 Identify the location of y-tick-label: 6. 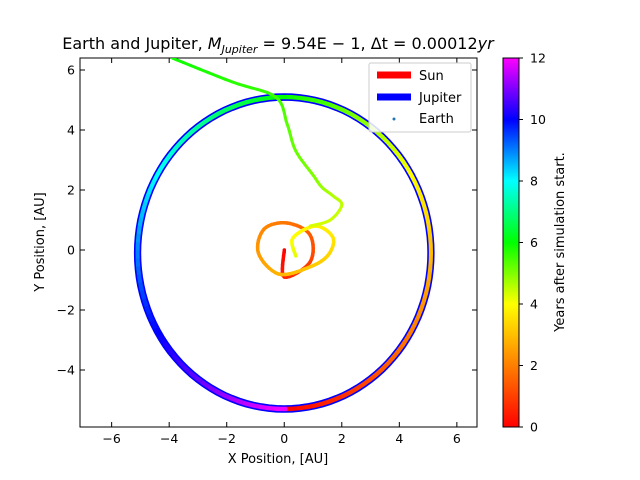
(71, 70).